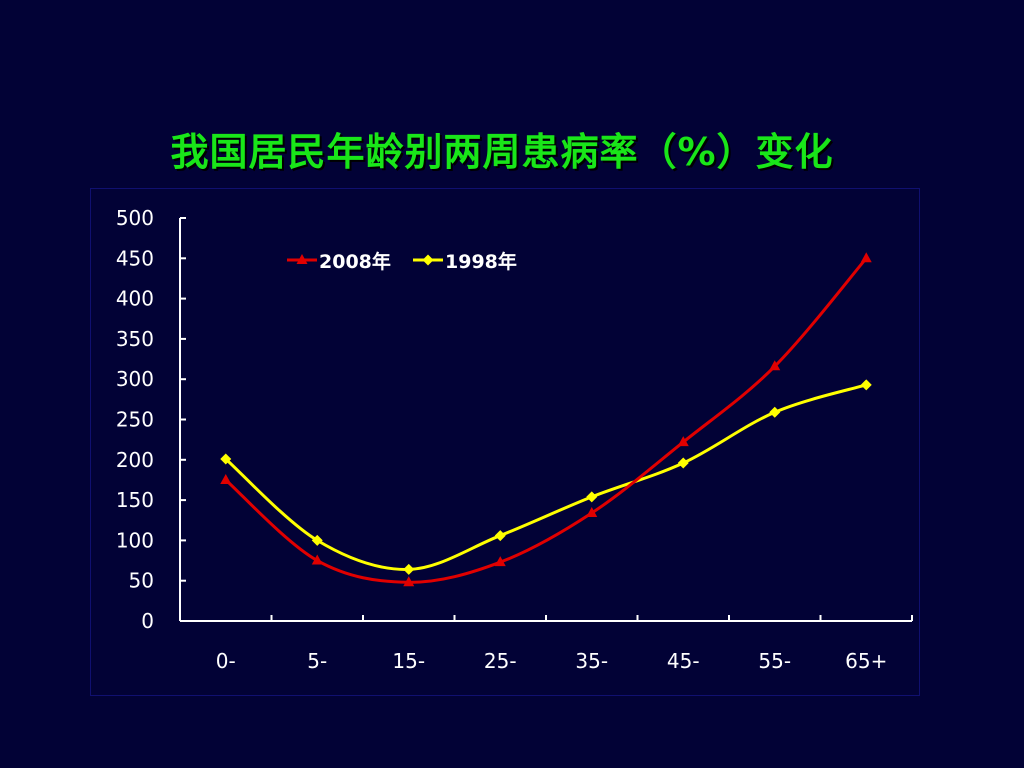  What do you see at coordinates (866, 661) in the screenshot?
I see `x-tick-label: 65+` at bounding box center [866, 661].